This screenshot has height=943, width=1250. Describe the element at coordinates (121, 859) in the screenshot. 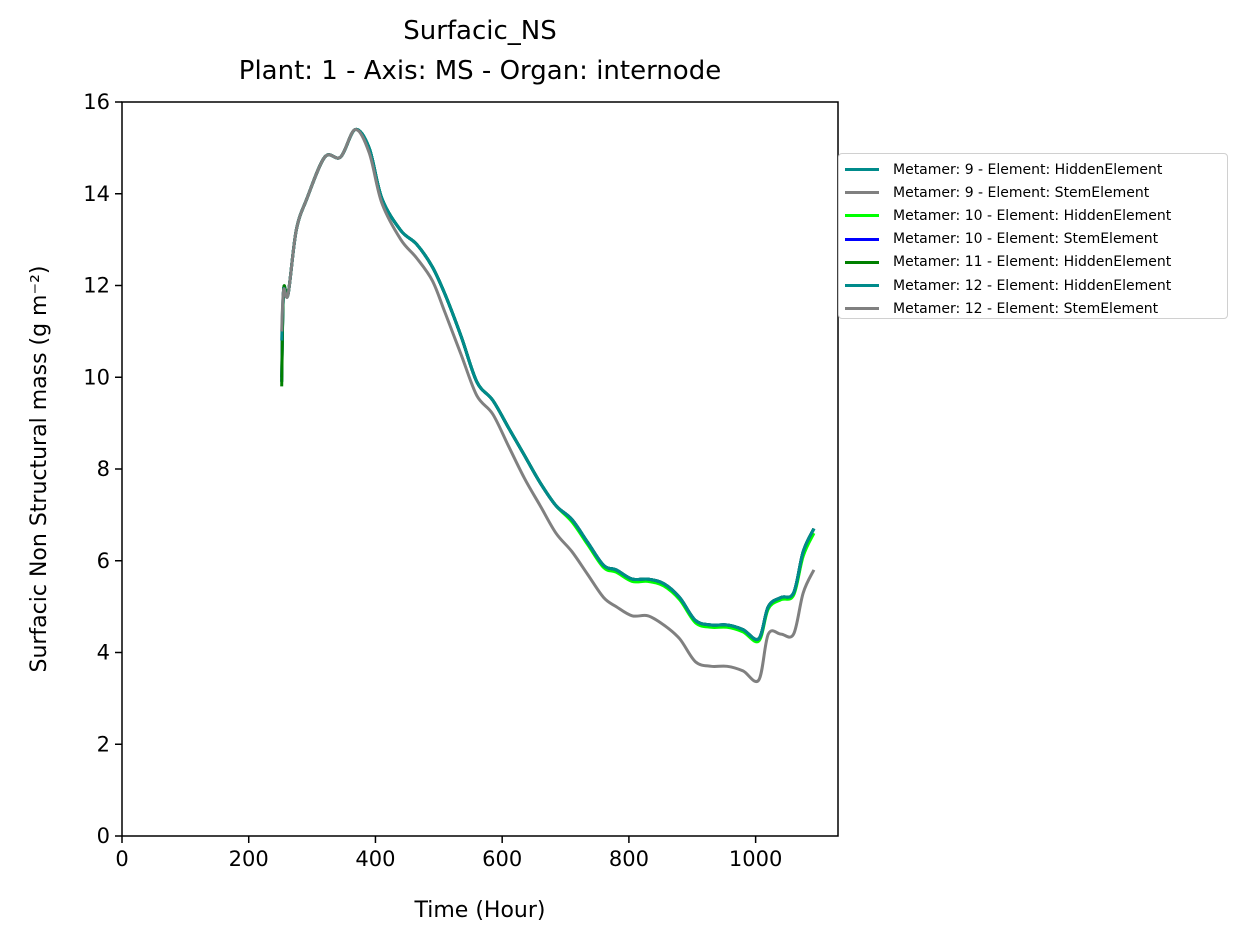

I see `x-tick-label: 0` at that location.